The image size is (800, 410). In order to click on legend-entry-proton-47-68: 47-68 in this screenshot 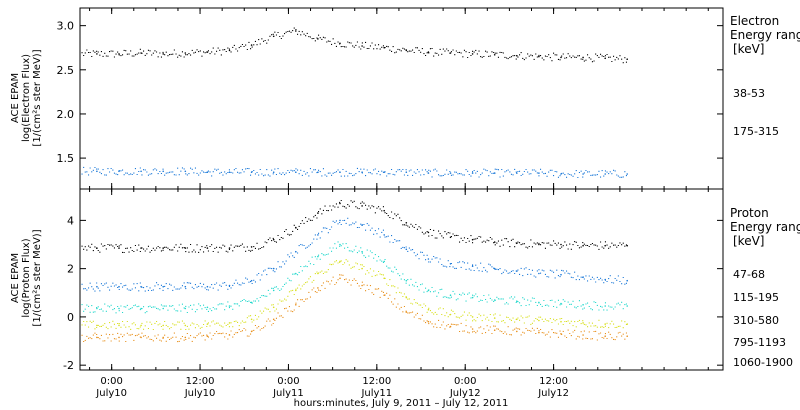, I will do `click(749, 274)`.